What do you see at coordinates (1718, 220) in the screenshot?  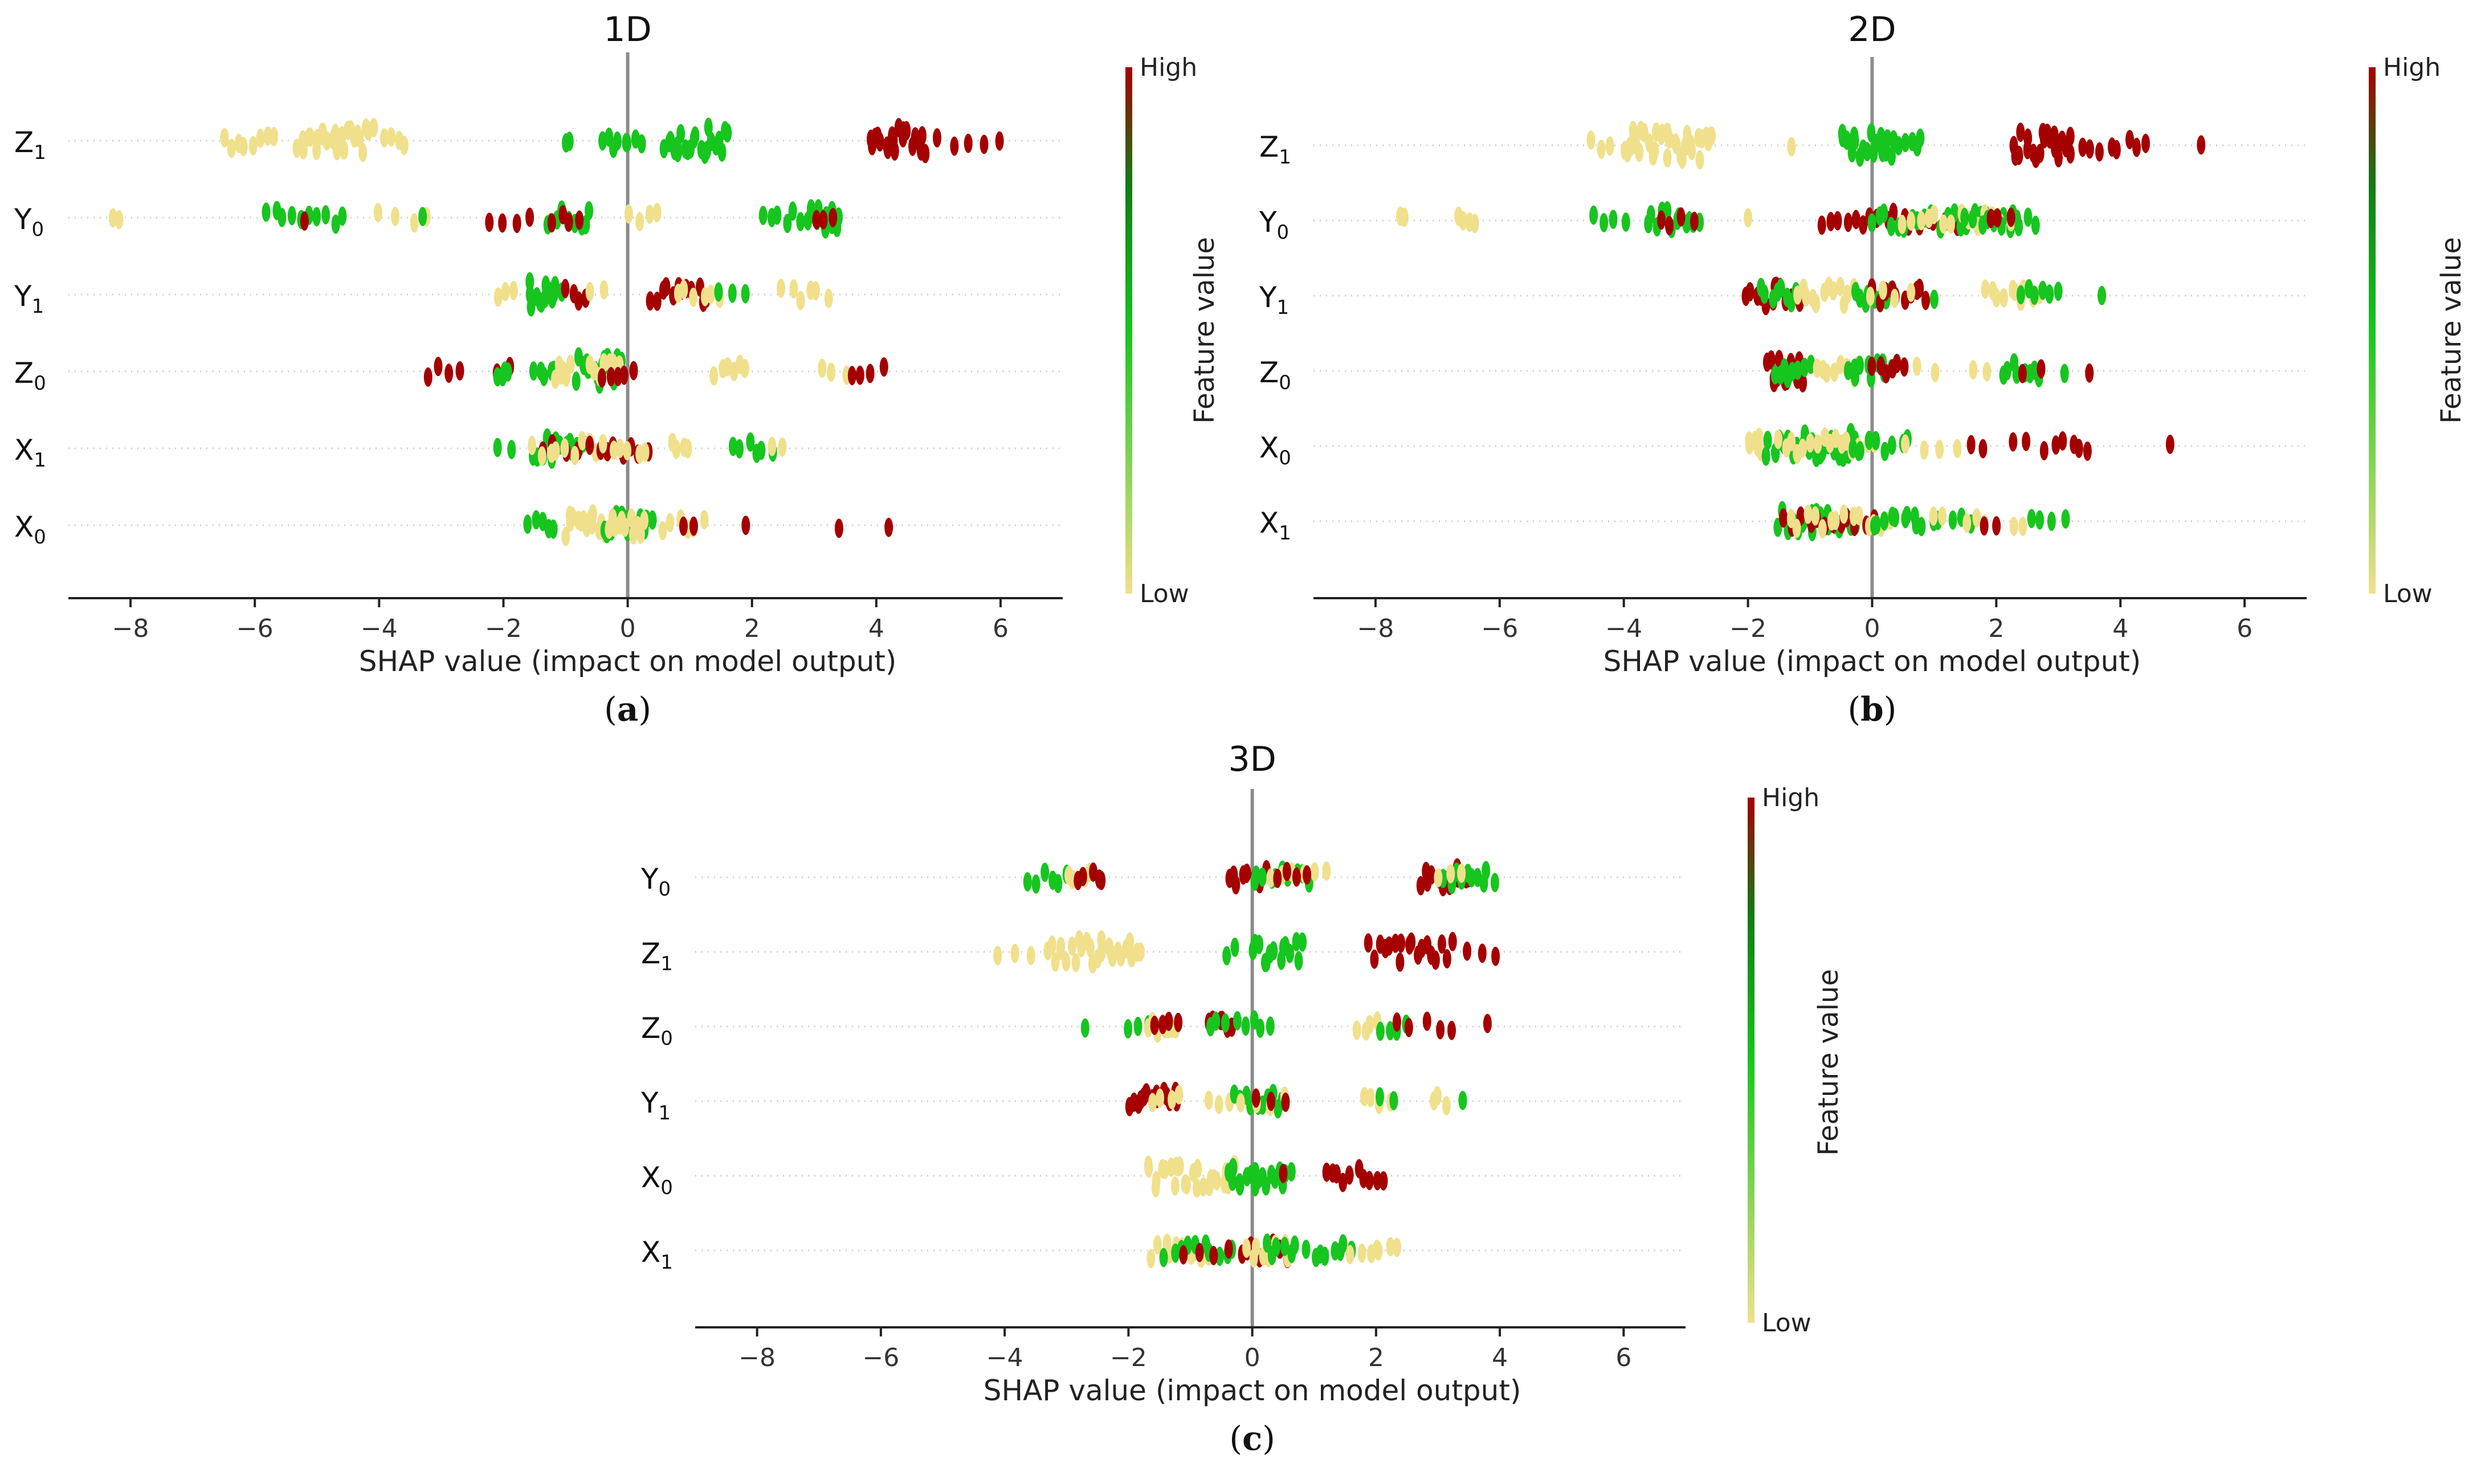 I see `feature-row-y0` at bounding box center [1718, 220].